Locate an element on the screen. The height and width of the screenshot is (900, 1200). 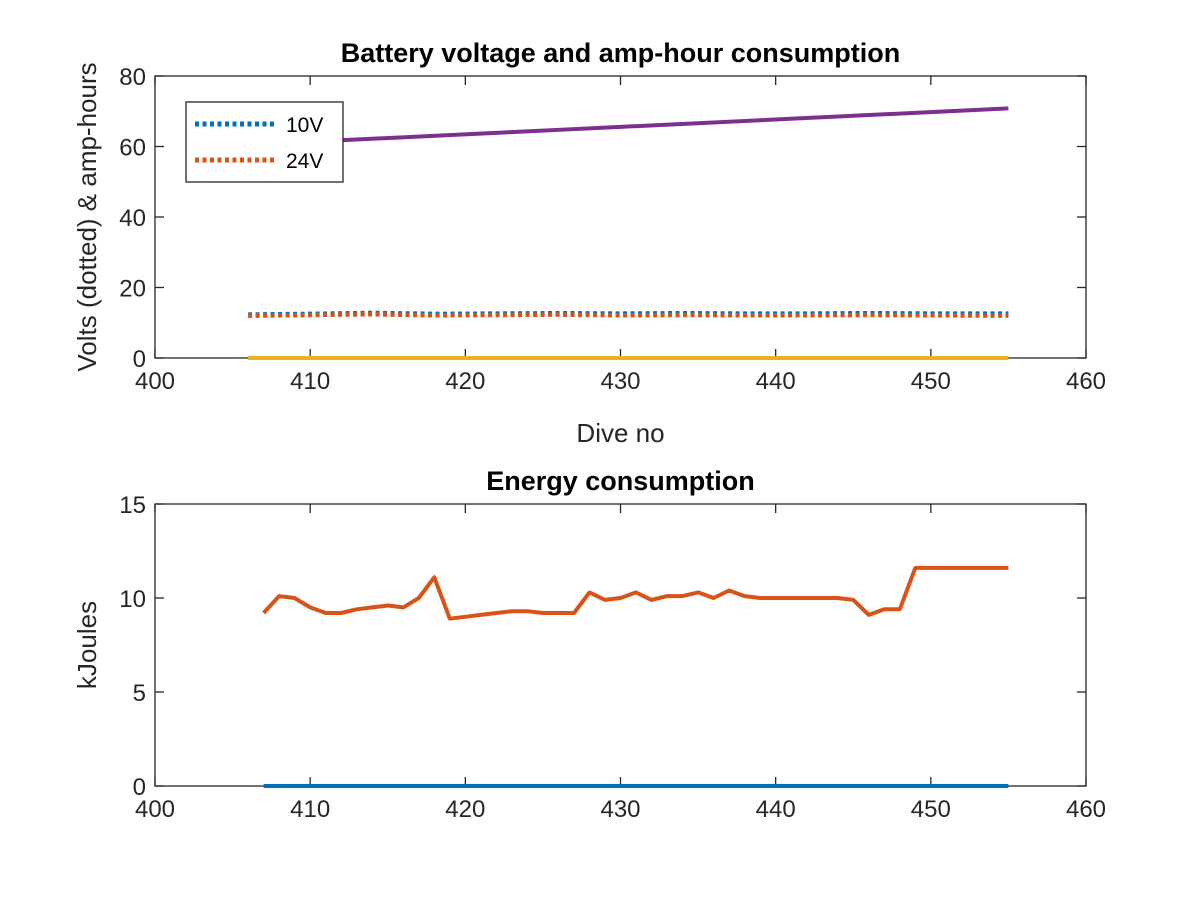
energy-chart-x-tick-label: 440 is located at coordinates (776, 809).